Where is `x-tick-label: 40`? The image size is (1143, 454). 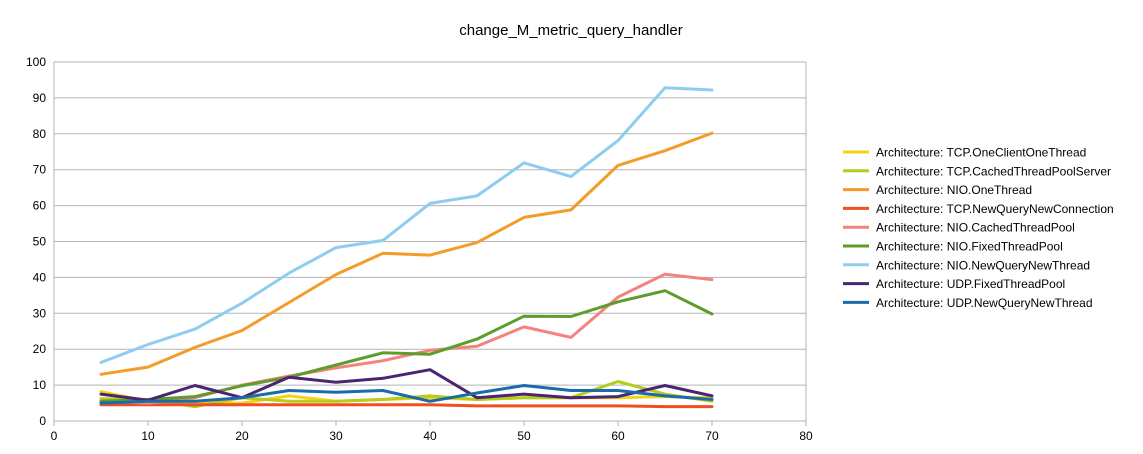
x-tick-label: 40 is located at coordinates (430, 436).